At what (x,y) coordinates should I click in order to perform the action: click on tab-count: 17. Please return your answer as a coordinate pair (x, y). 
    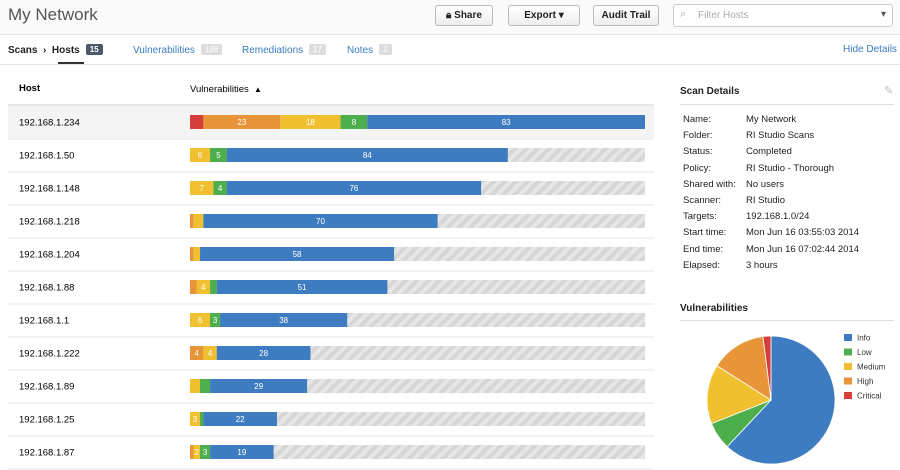
    Looking at the image, I should click on (318, 49).